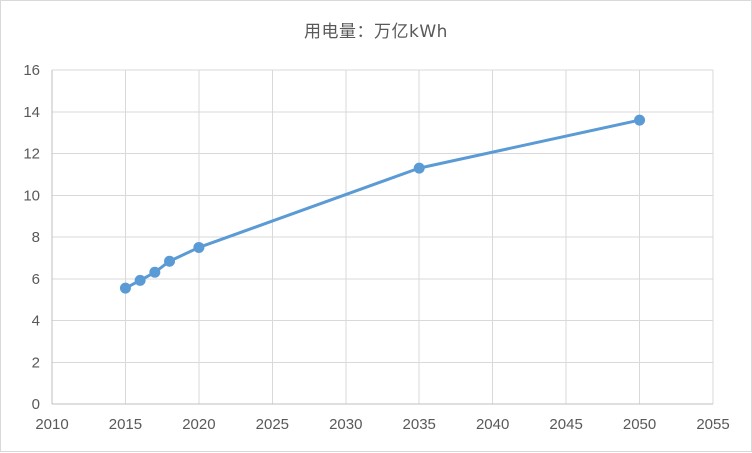 This screenshot has width=752, height=453. What do you see at coordinates (419, 424) in the screenshot?
I see `x-tick-label: 2035` at bounding box center [419, 424].